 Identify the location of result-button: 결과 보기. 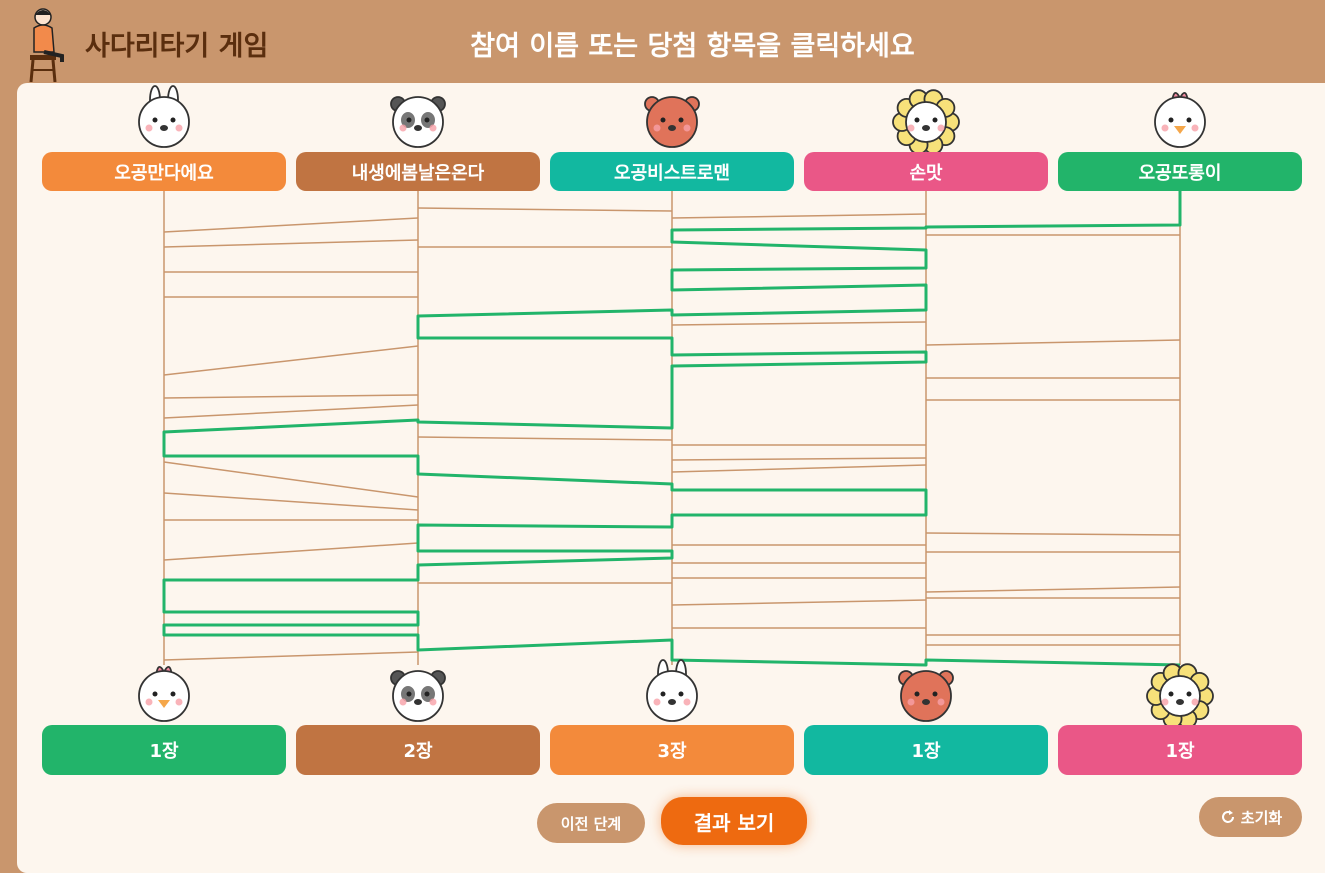
(734, 821).